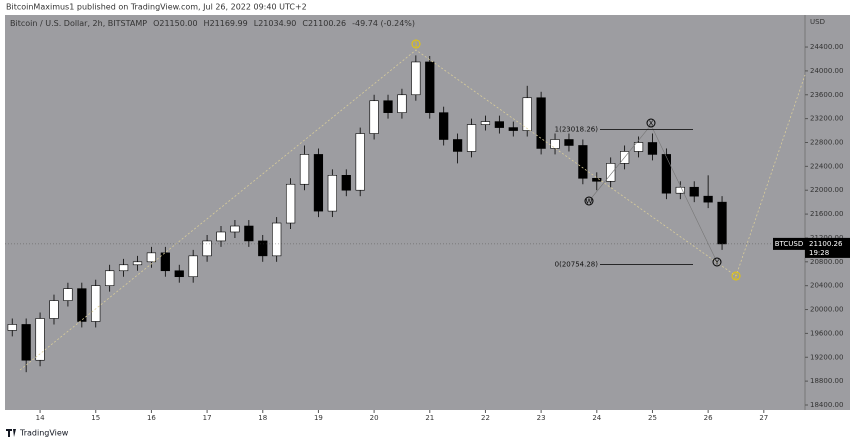 The image size is (850, 444). What do you see at coordinates (826, 71) in the screenshot?
I see `y-tick-label: 24000.00` at bounding box center [826, 71].